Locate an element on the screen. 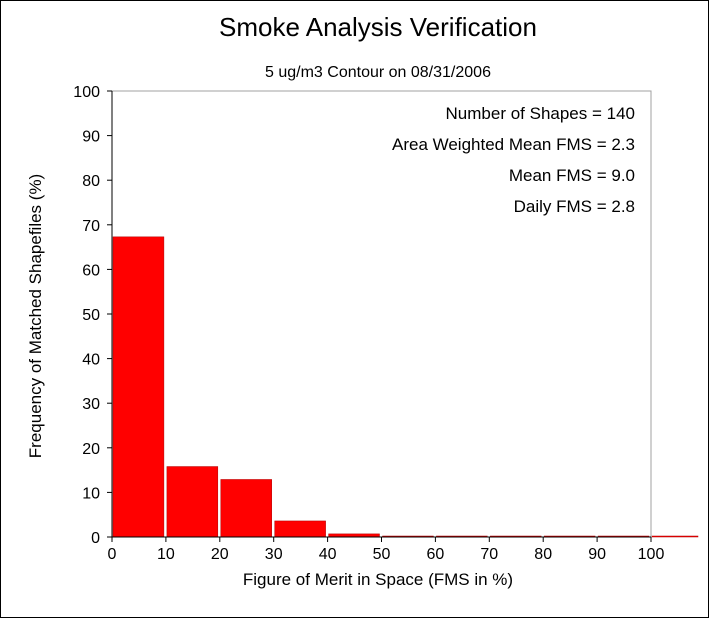 The width and height of the screenshot is (709, 622). stats-annotation: Number of Shapes = 140 is located at coordinates (540, 113).